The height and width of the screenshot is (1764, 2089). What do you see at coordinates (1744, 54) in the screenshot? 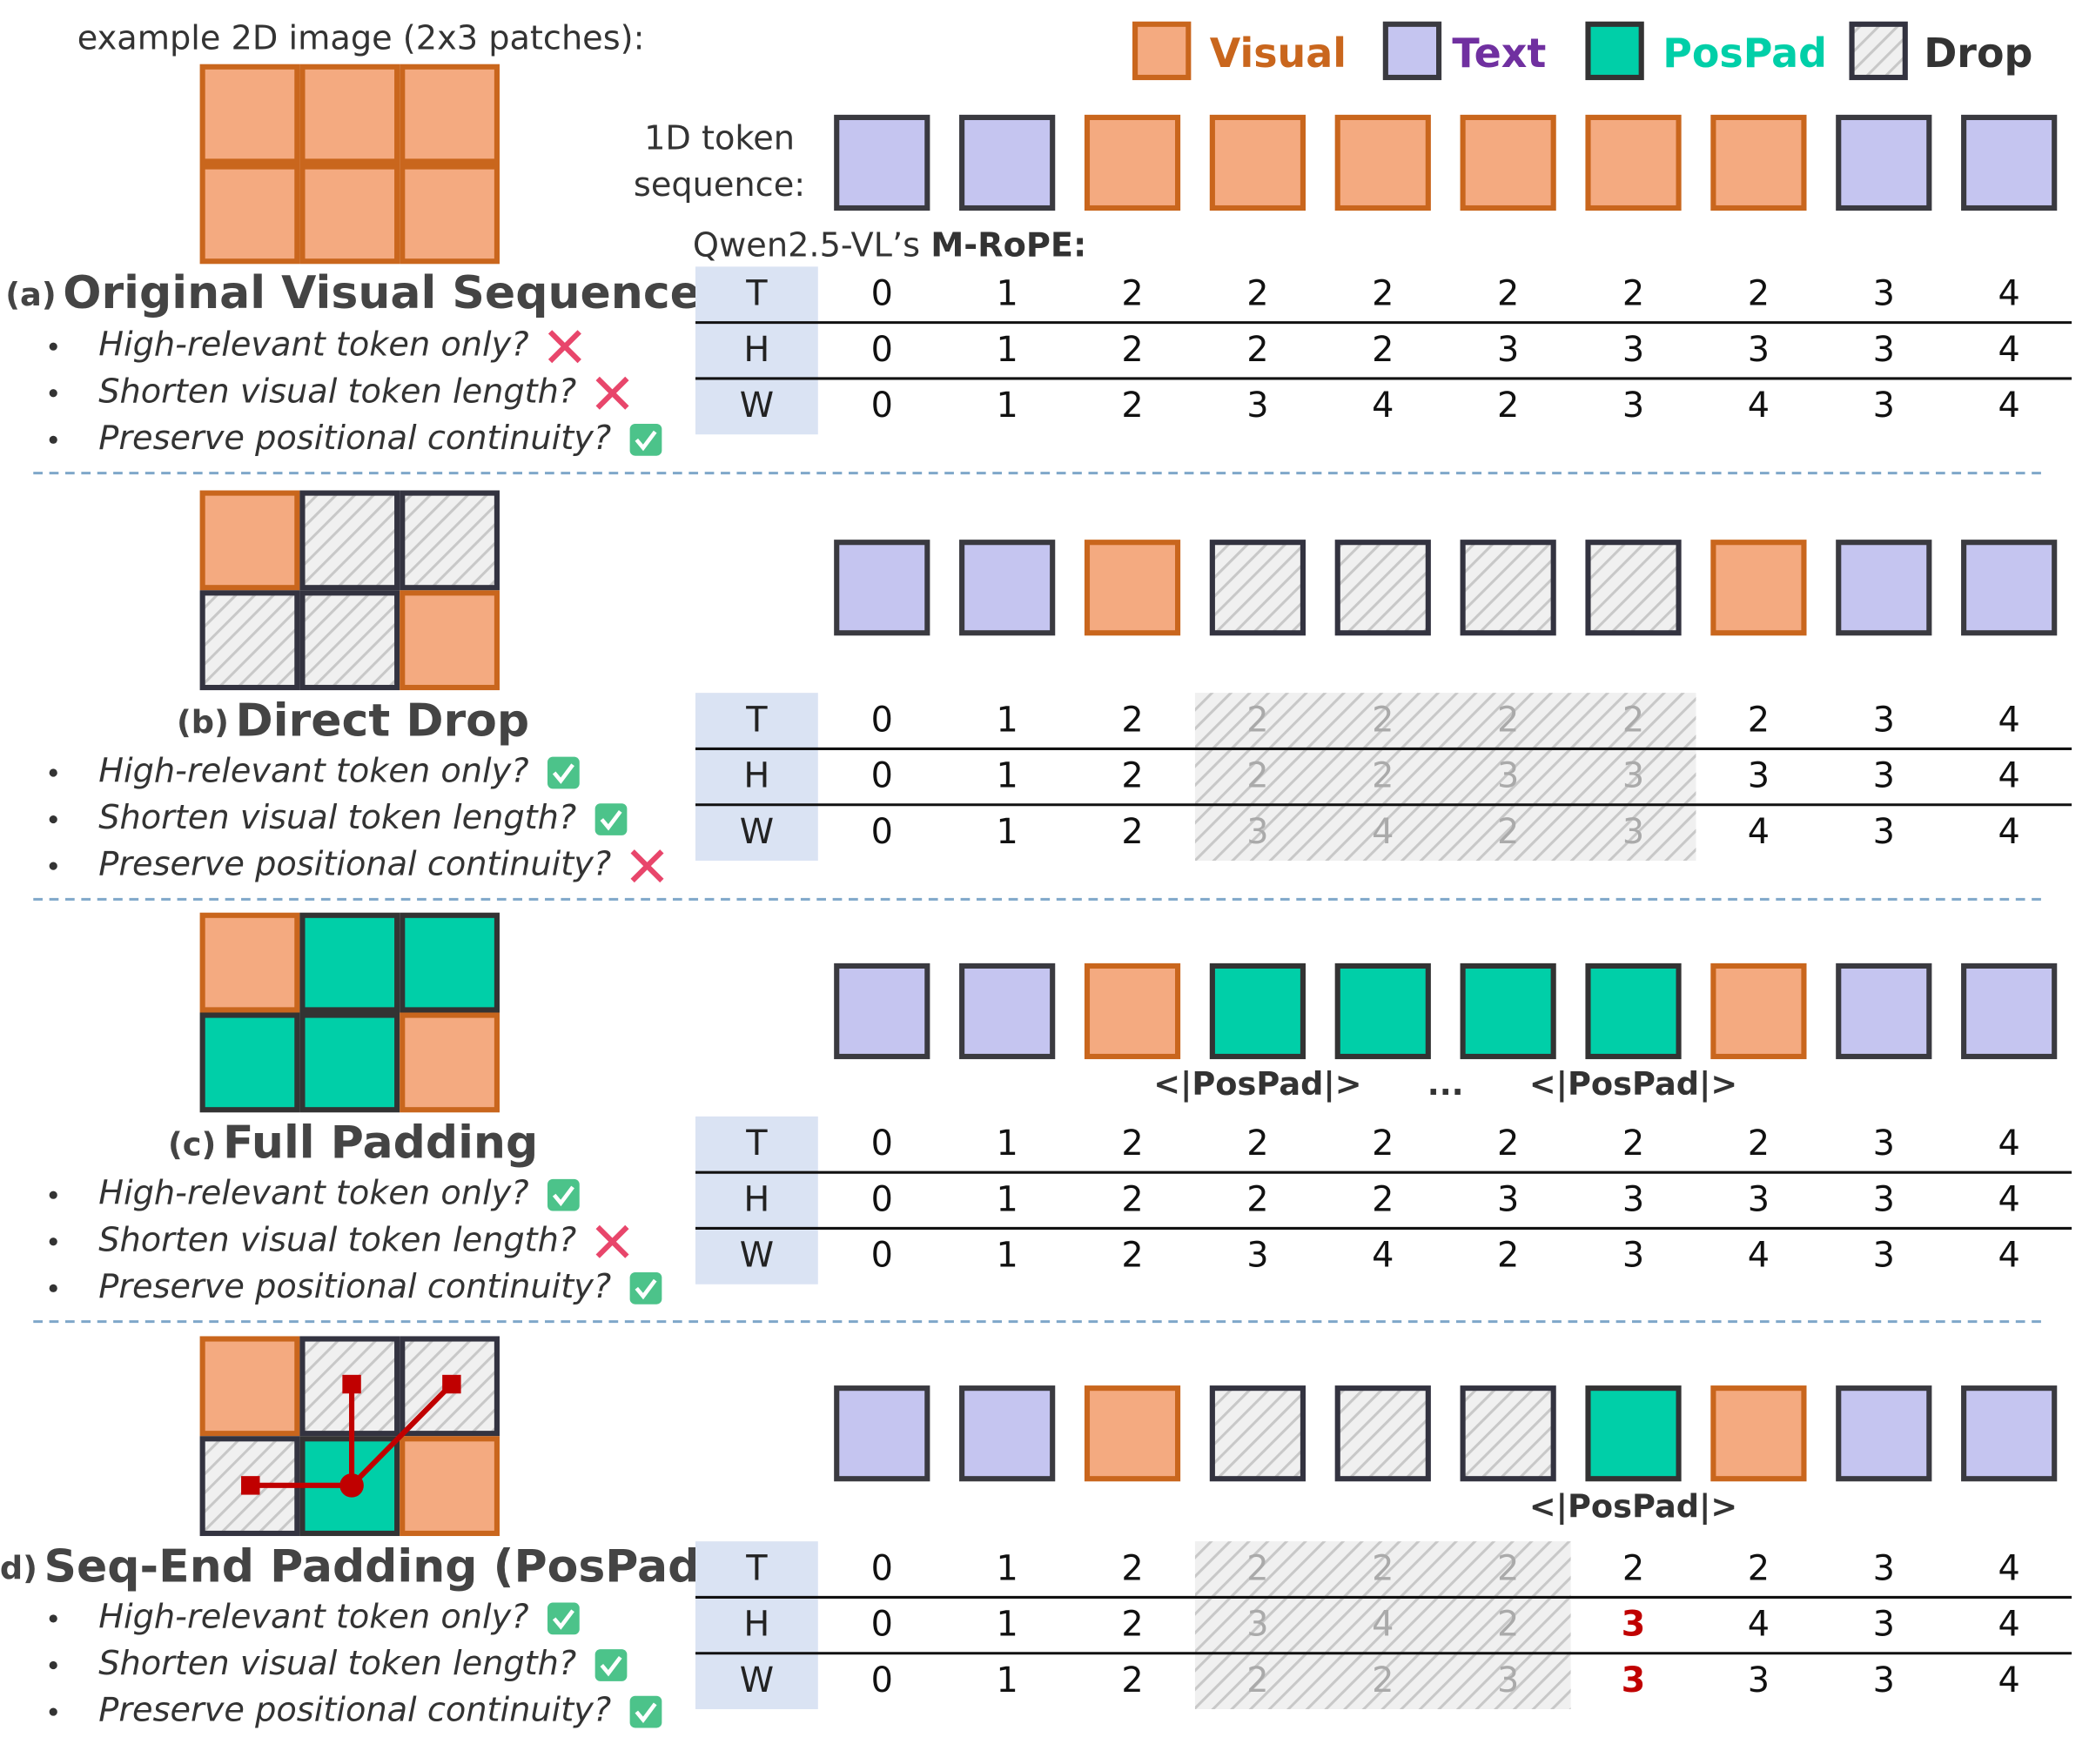
I see `legend-label: PosPad` at bounding box center [1744, 54].